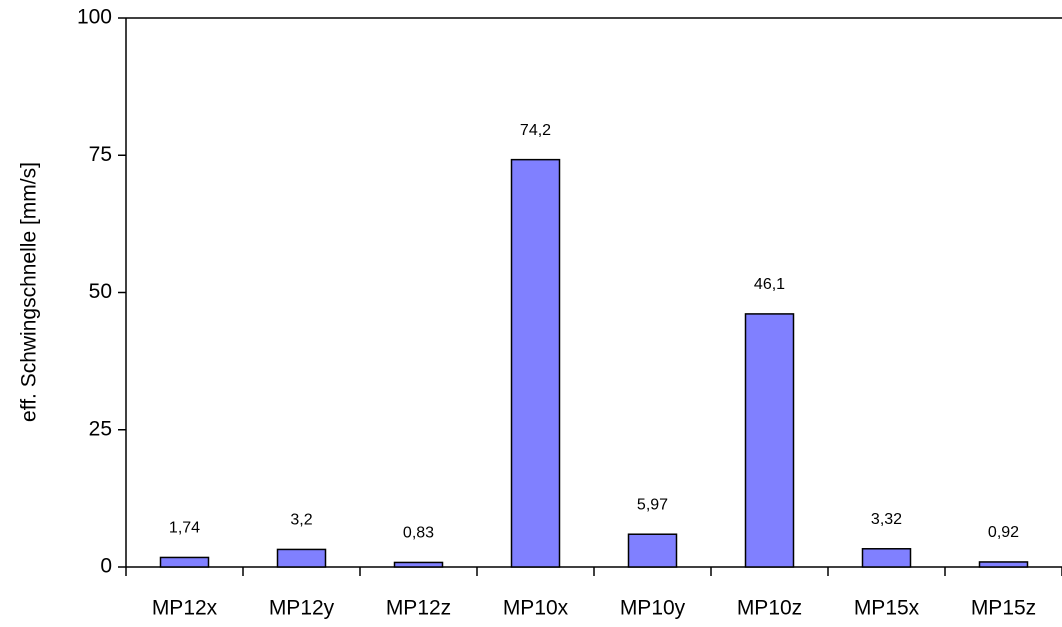 The width and height of the screenshot is (1062, 627). I want to click on y-tick-label: 50, so click(100, 291).